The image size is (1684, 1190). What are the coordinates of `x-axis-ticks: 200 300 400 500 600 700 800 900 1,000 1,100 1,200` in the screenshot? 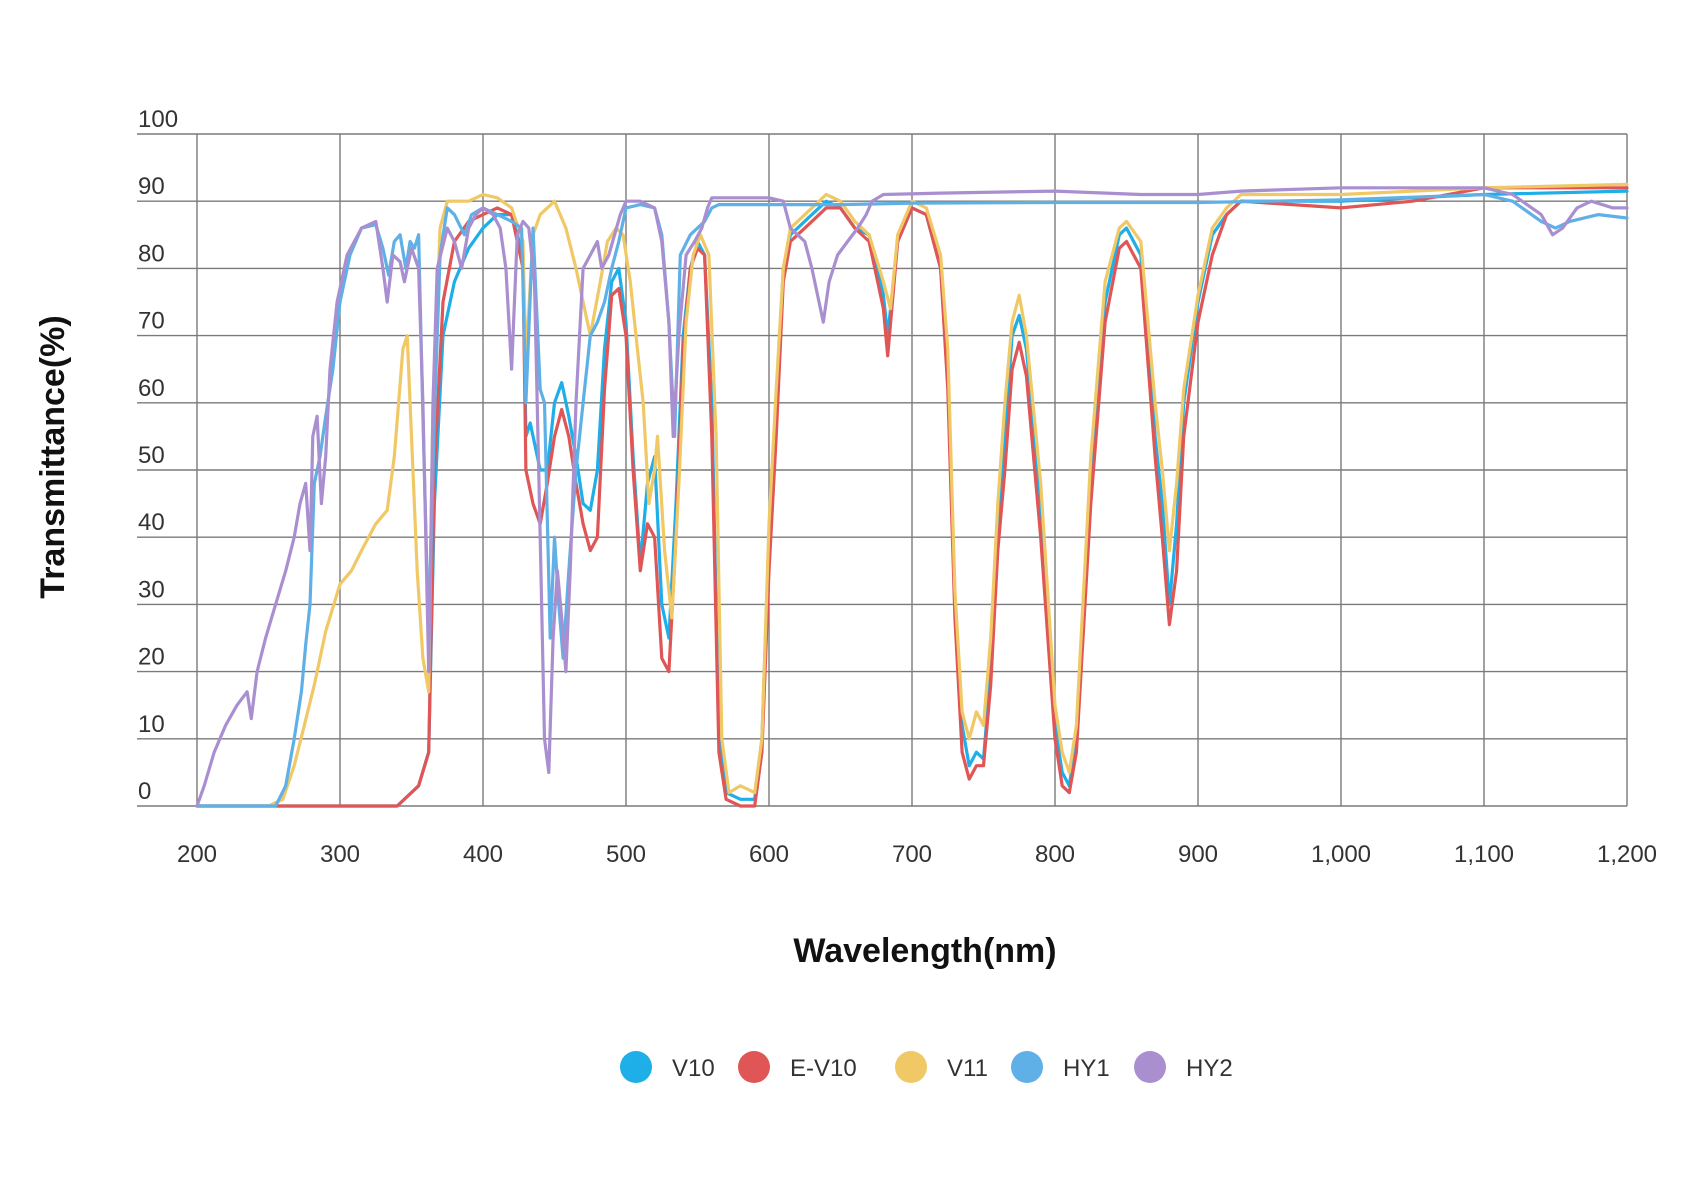 It's located at (917, 854).